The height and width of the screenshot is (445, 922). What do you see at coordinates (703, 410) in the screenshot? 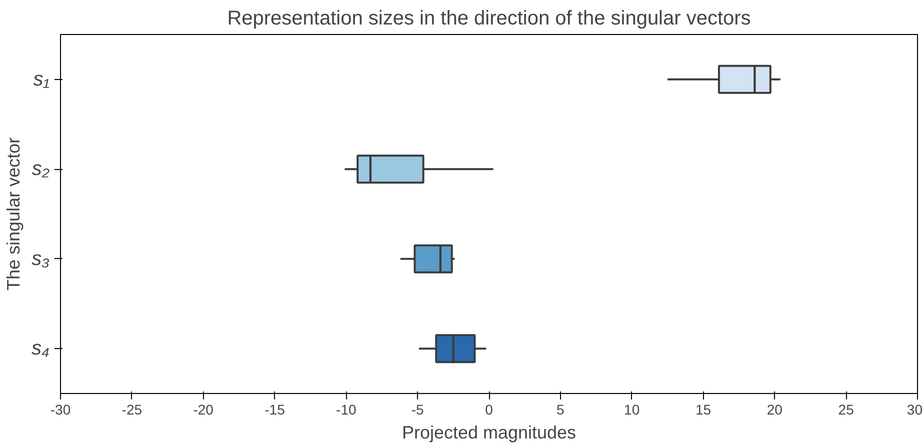
I see `x-tick-label: 15` at bounding box center [703, 410].